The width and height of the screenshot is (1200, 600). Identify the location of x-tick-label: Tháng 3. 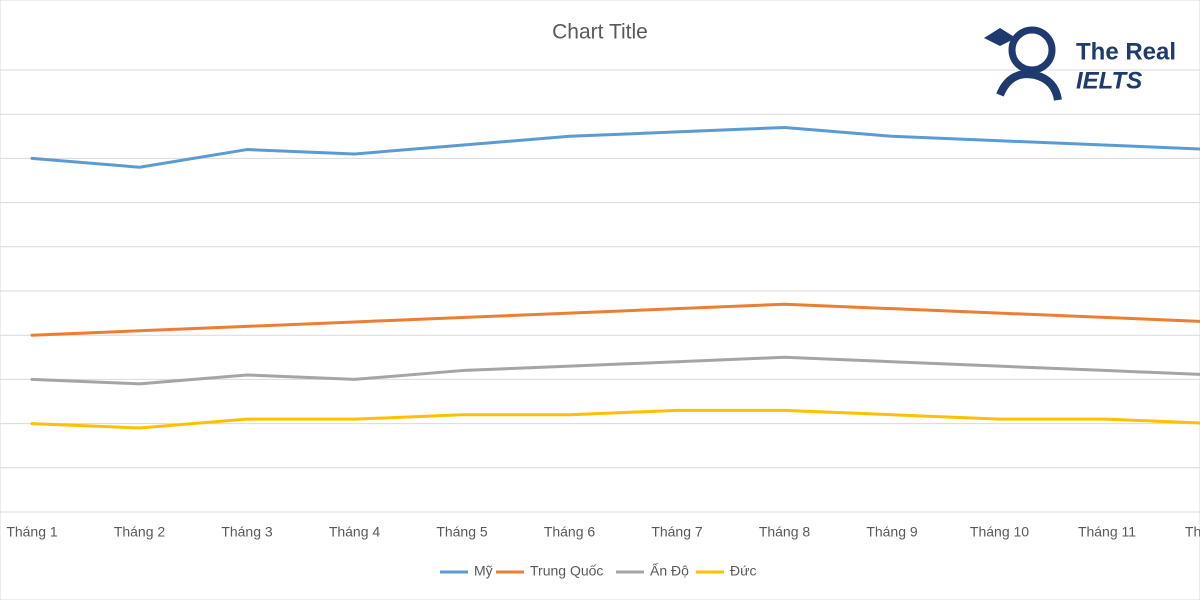
(247, 532).